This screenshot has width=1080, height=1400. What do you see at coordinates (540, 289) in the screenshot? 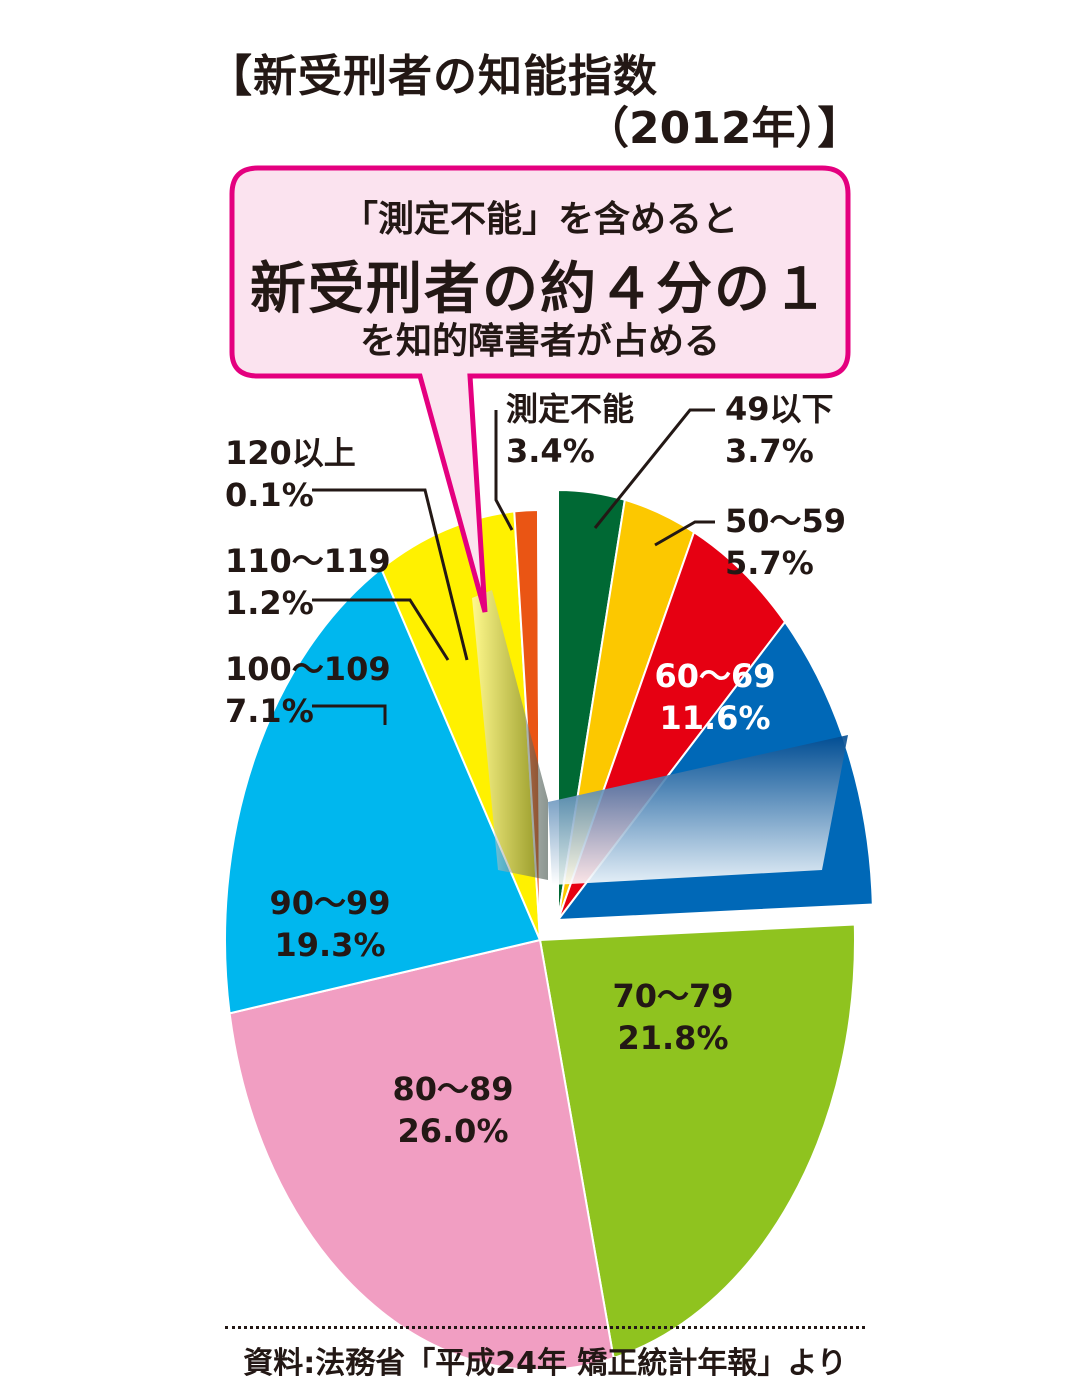
I see `callout-line-2: 新受刑者の約４分の１` at bounding box center [540, 289].